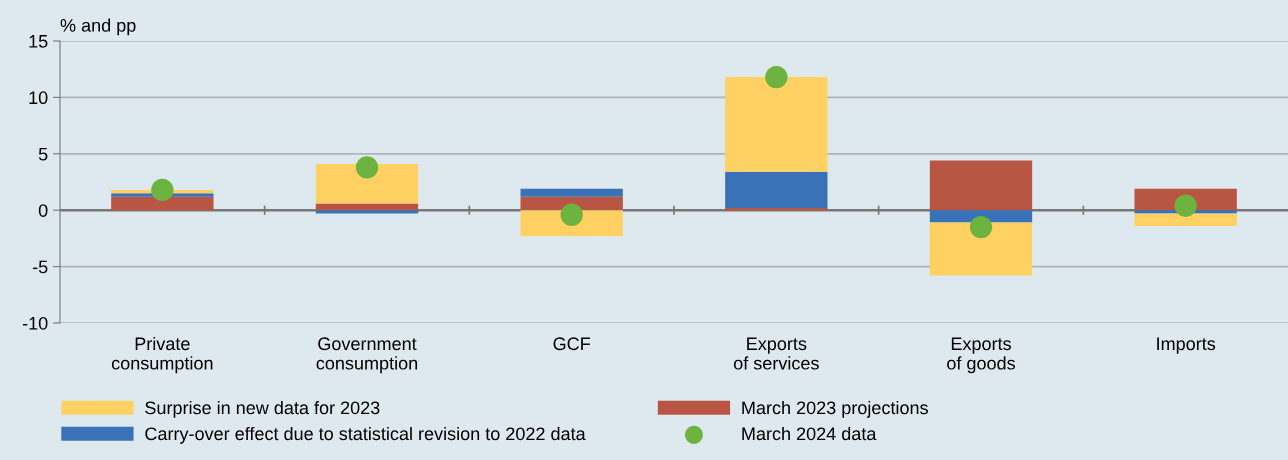  I want to click on legend-label: Carry-over effect due to statistical revision to 2022 data, so click(365, 435).